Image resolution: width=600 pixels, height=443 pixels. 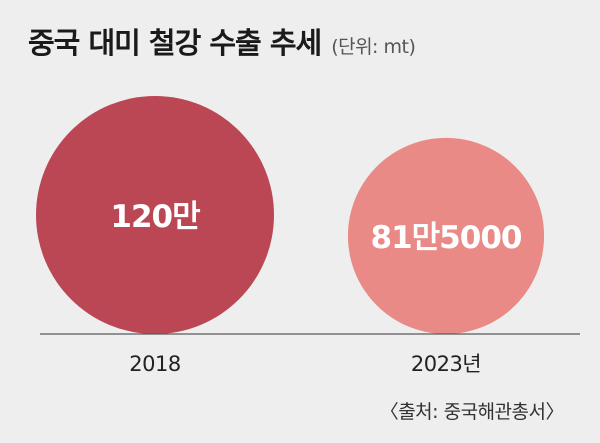 I want to click on bubble-2023년, so click(x=446, y=235).